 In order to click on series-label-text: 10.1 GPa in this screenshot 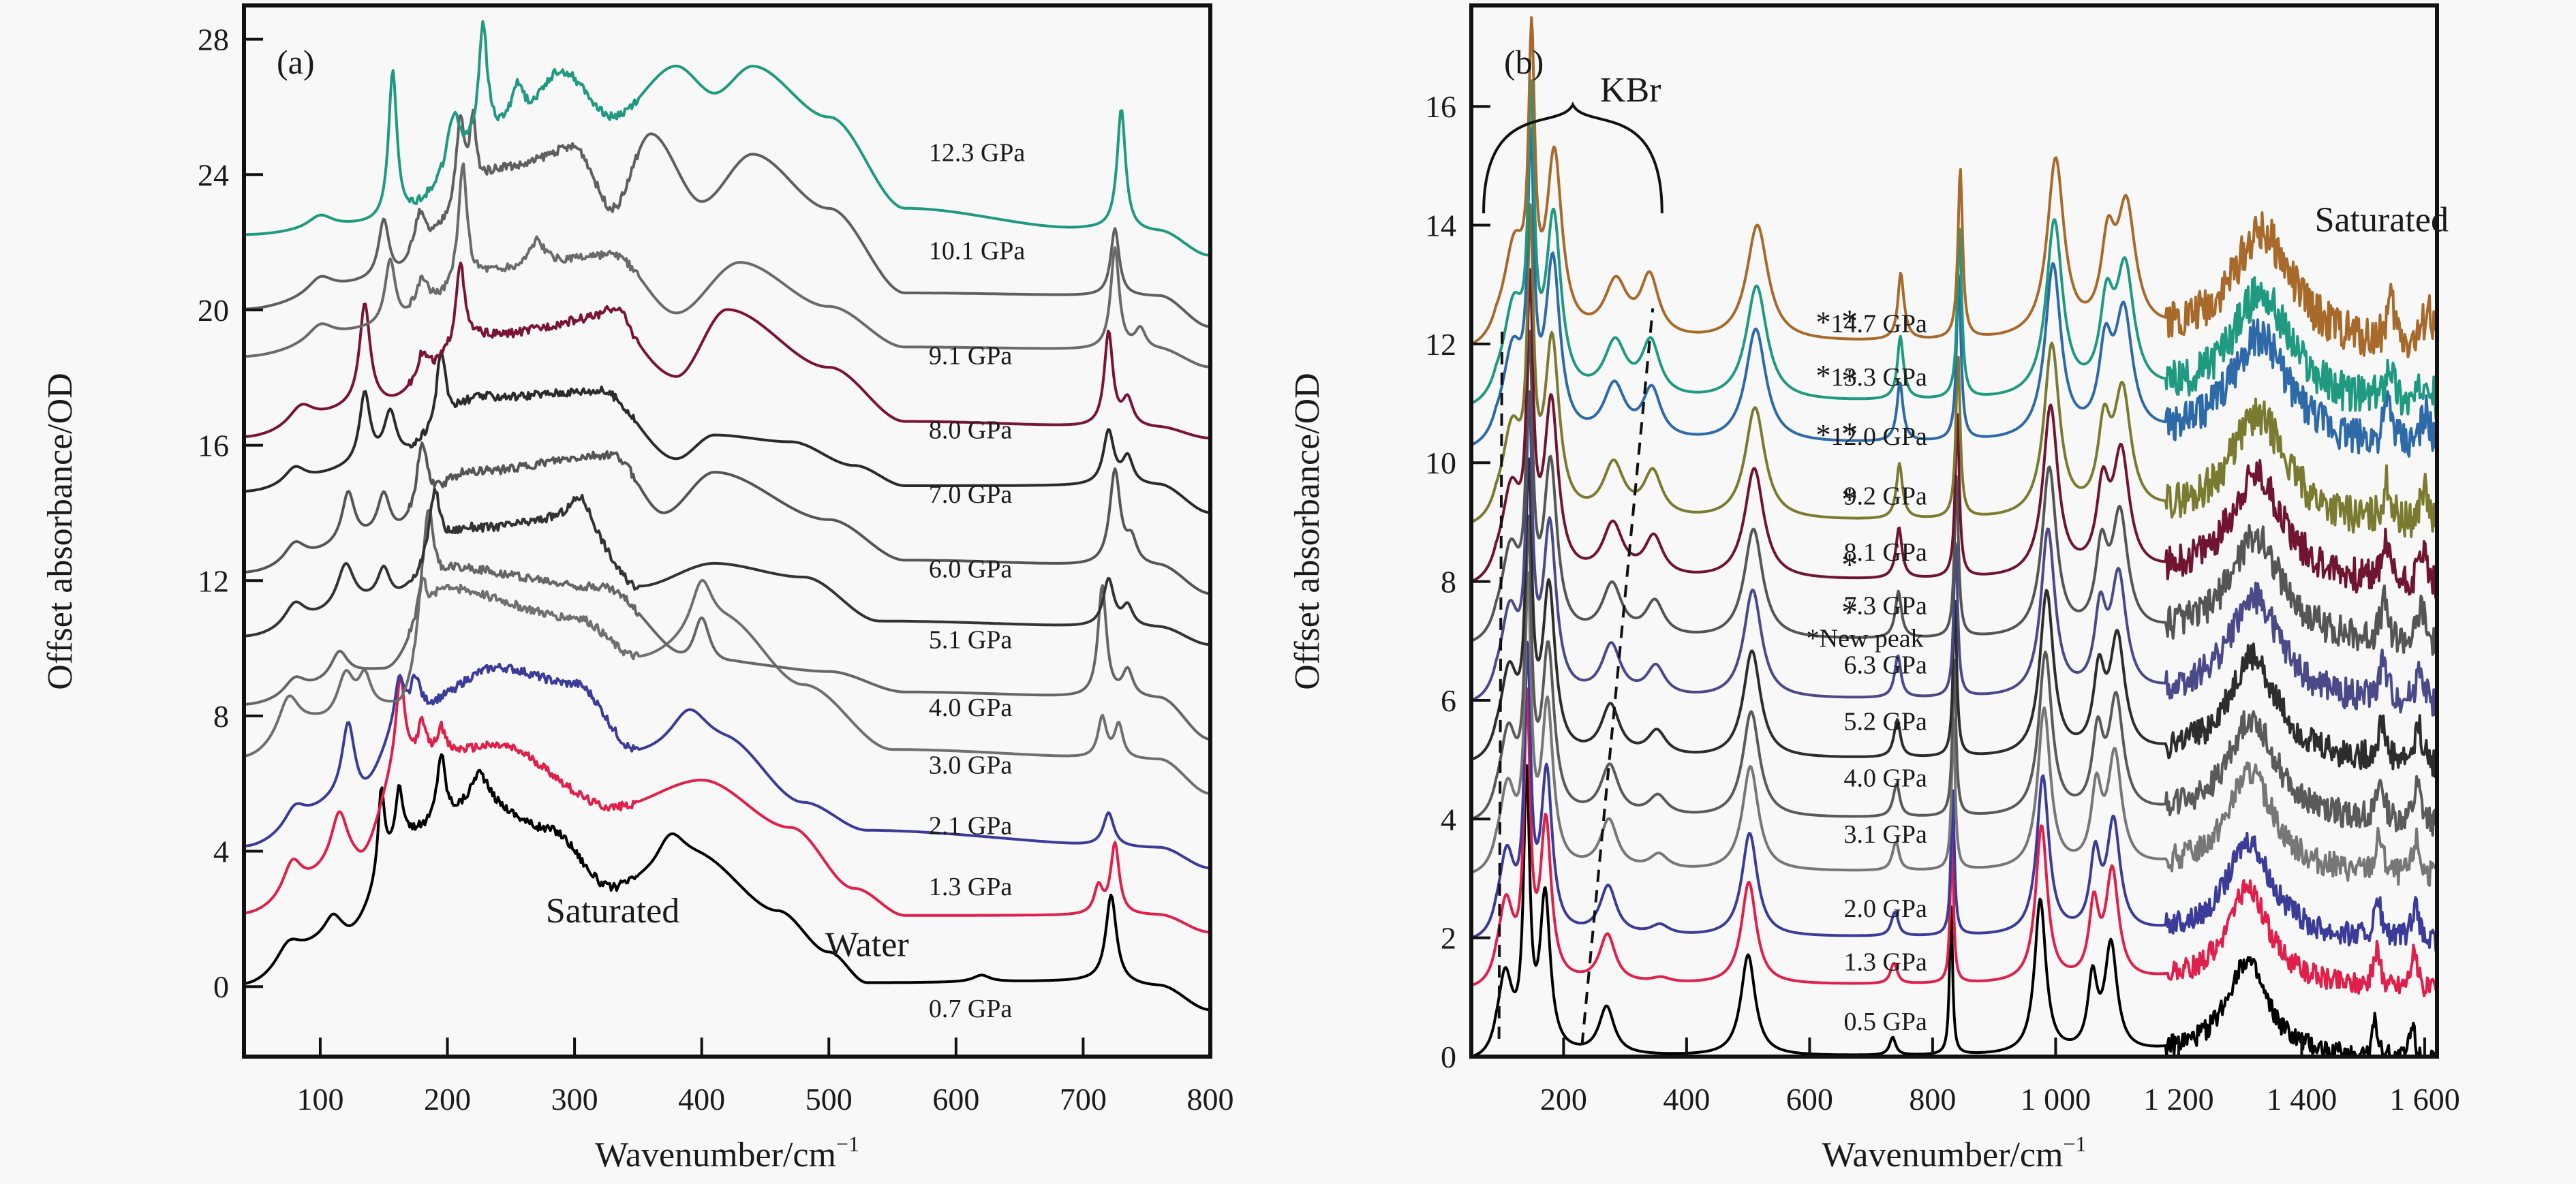, I will do `click(977, 250)`.